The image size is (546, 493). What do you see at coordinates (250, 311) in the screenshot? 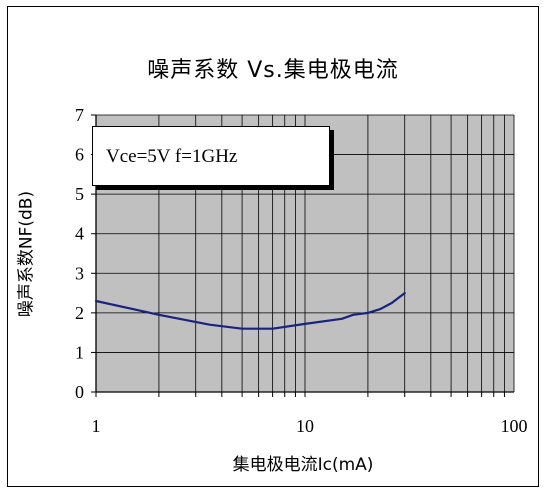
I see `noise-figure-series-line` at bounding box center [250, 311].